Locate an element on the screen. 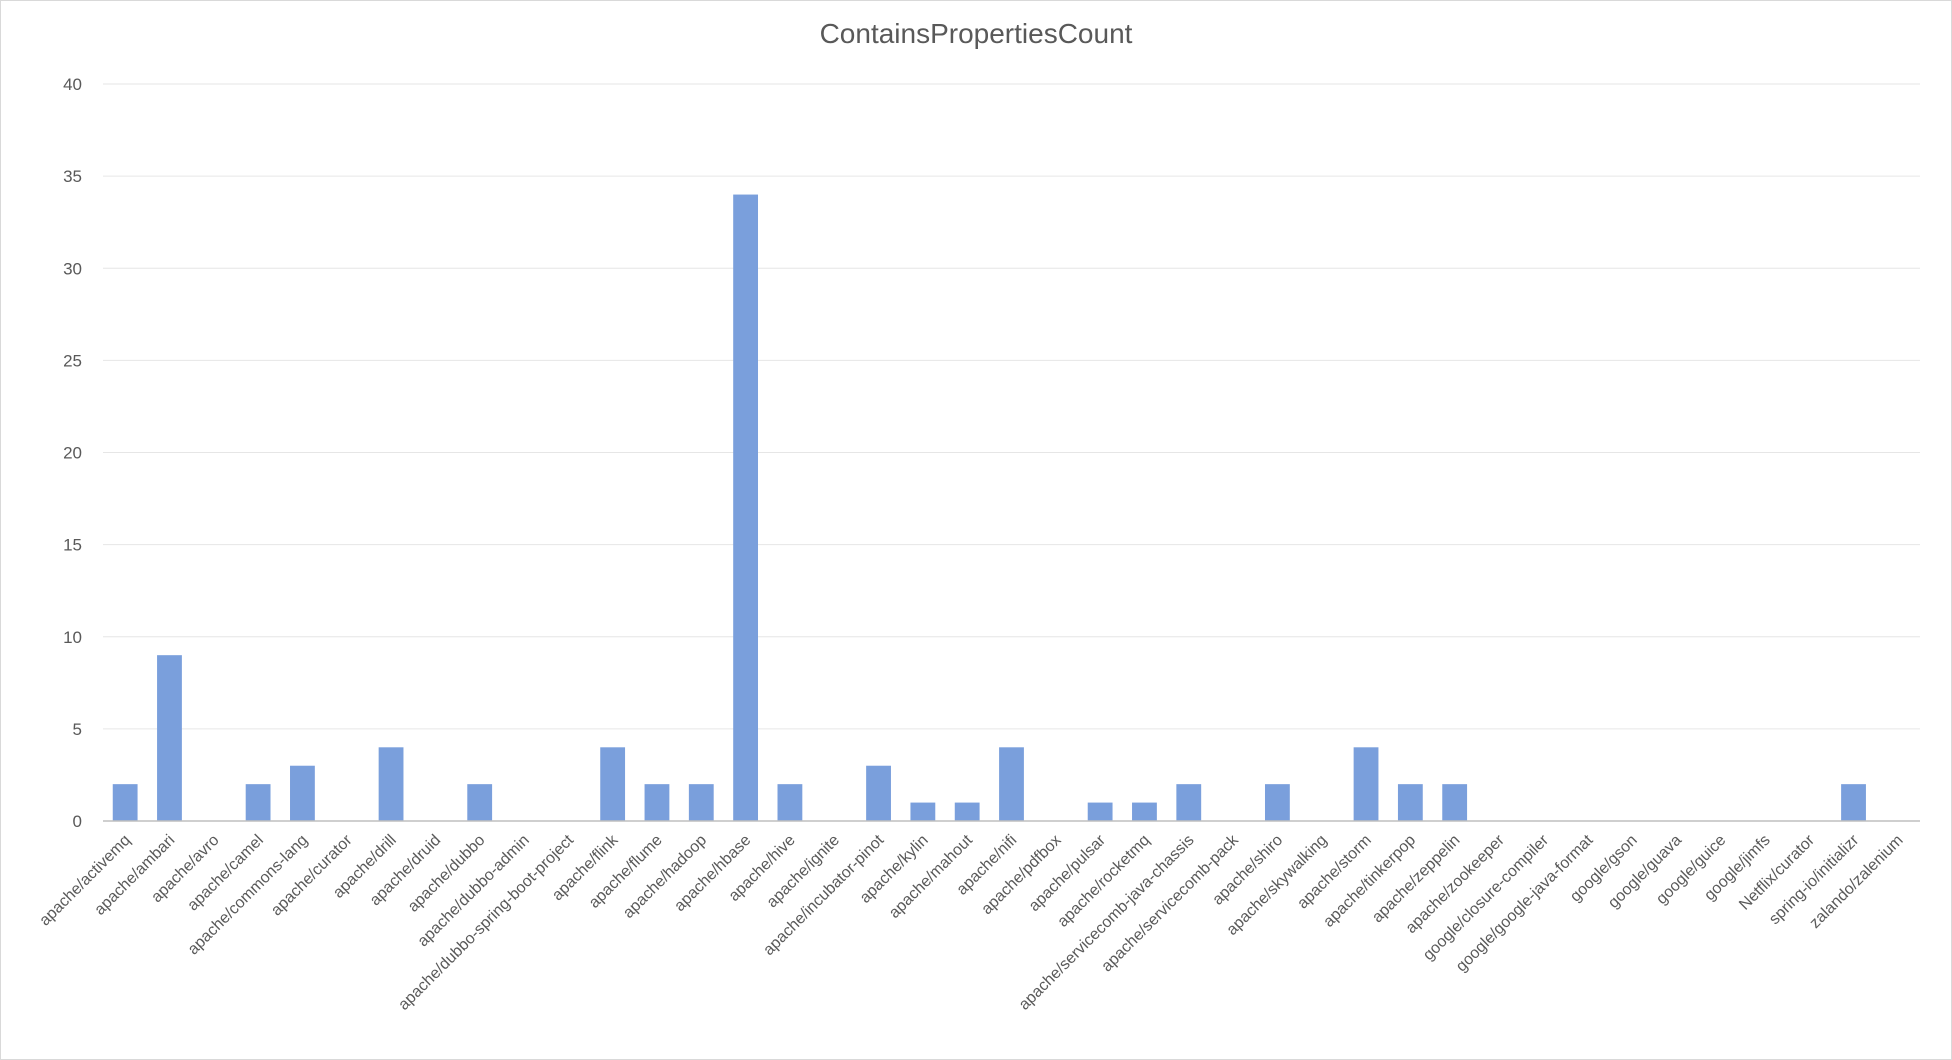 Image resolution: width=1952 pixels, height=1060 pixels. x-tick-label: apache/pdfbox is located at coordinates (1021, 875).